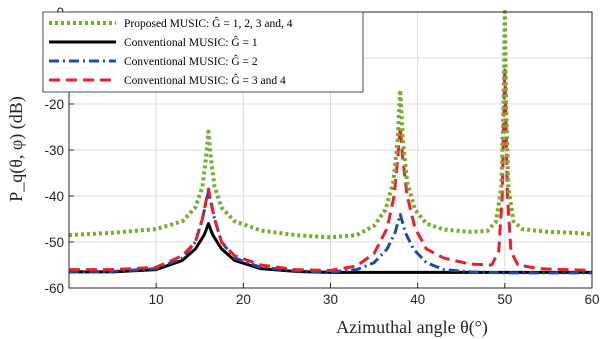 The height and width of the screenshot is (339, 602). I want to click on legend-label-2: Conventional MUSIC: Ĝ = 2, so click(191, 61).